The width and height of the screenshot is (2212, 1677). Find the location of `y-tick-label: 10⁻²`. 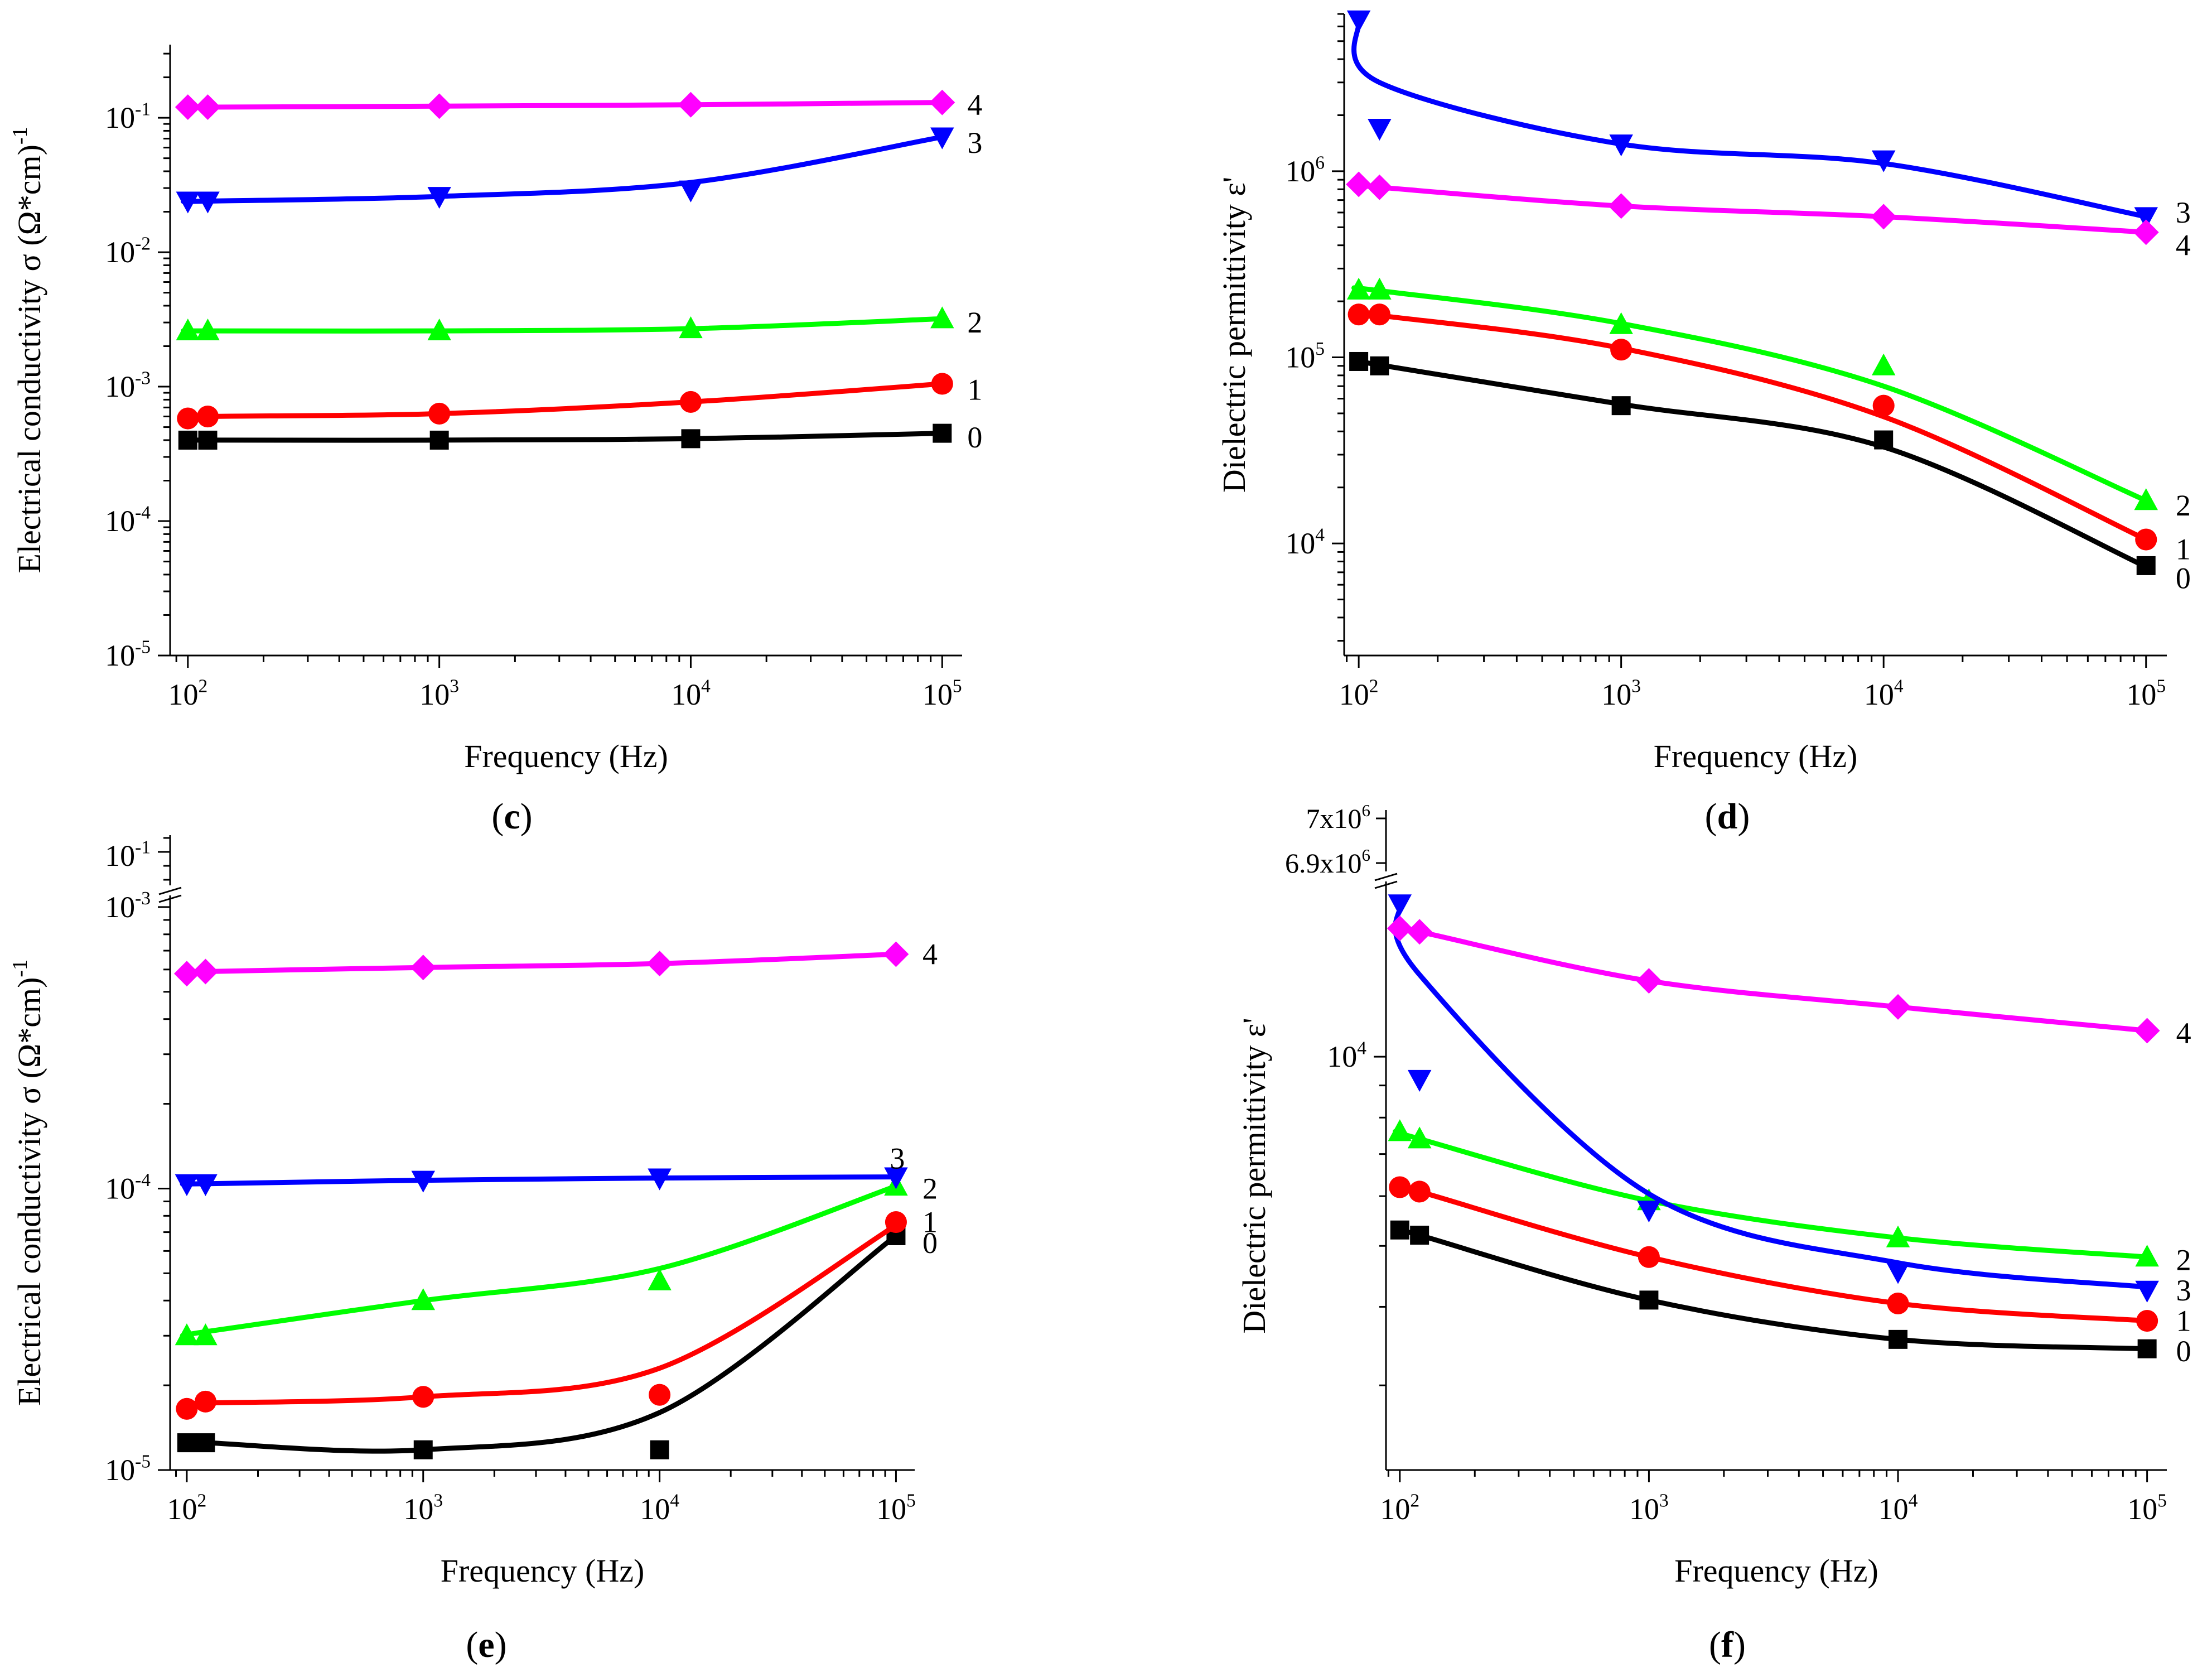

y-tick-label: 10⁻² is located at coordinates (128, 251).